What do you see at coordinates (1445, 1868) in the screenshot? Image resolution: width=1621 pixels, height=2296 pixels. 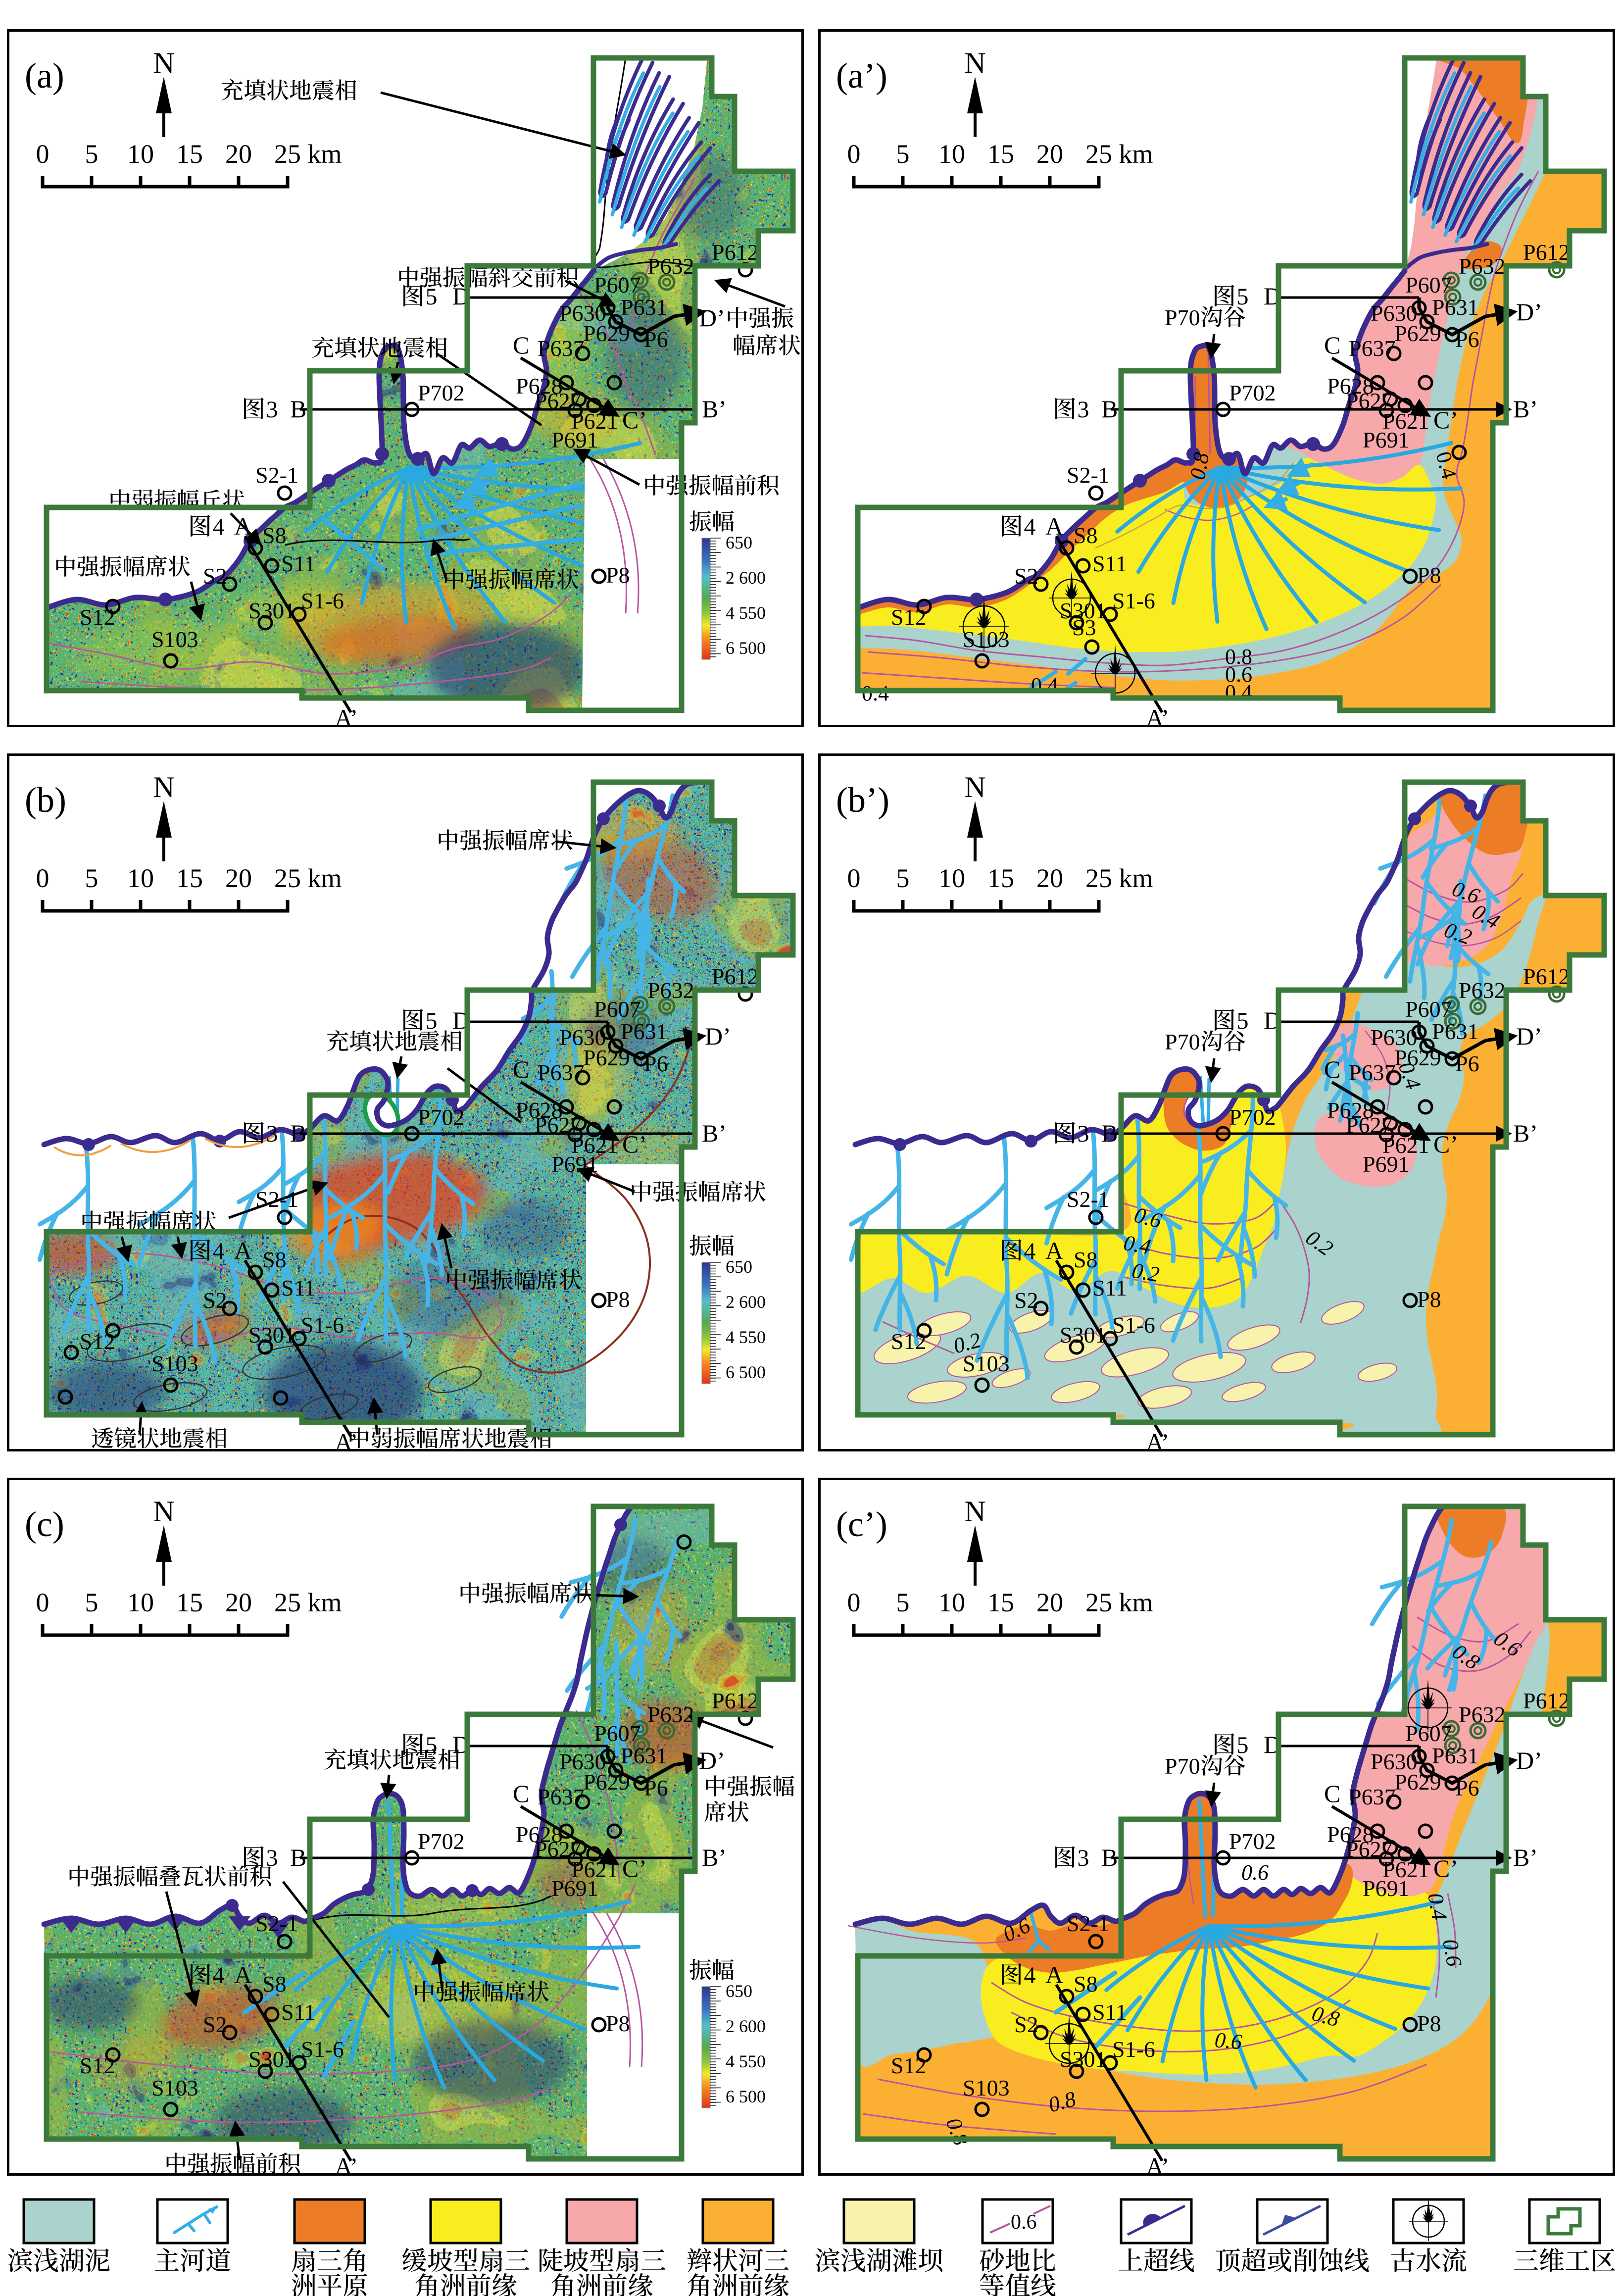 I see `svg-text: C’` at bounding box center [1445, 1868].